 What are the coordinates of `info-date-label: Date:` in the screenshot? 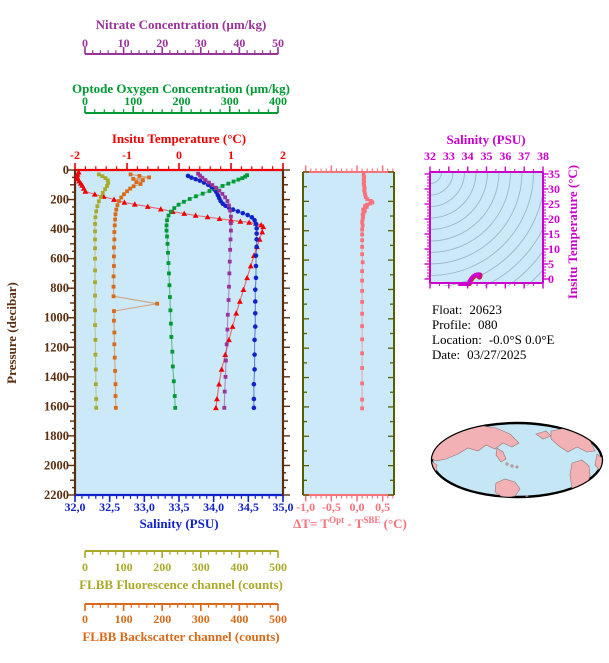 It's located at (446, 354).